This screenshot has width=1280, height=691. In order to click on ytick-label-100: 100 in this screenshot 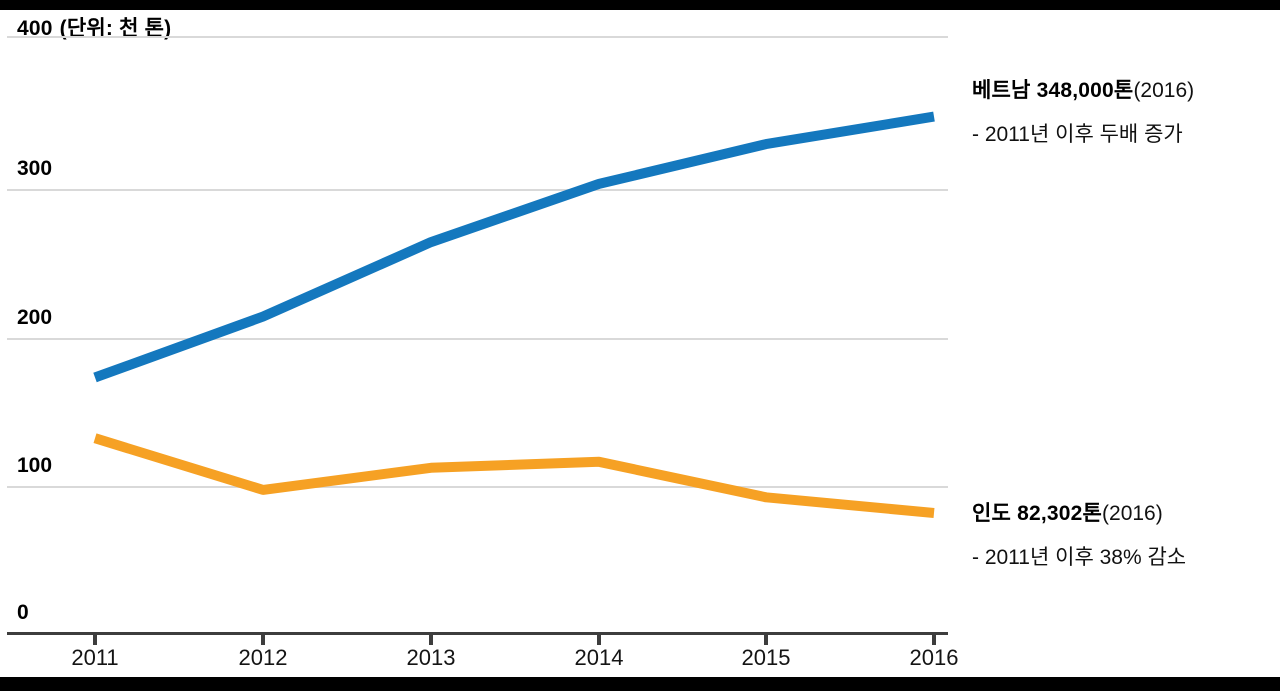, I will do `click(35, 465)`.